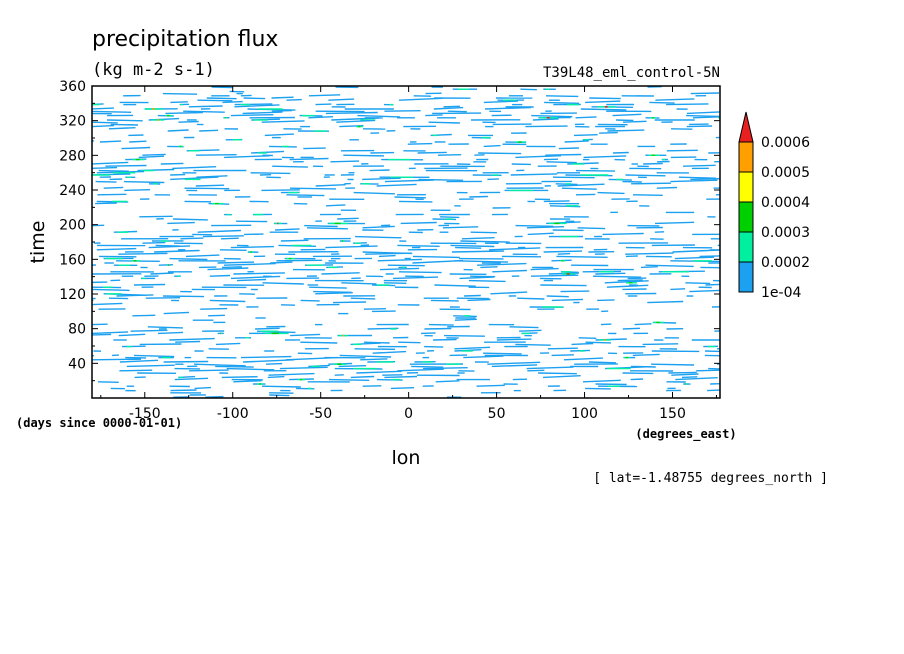 The width and height of the screenshot is (904, 654). What do you see at coordinates (72, 156) in the screenshot?
I see `y-tick-label: 280` at bounding box center [72, 156].